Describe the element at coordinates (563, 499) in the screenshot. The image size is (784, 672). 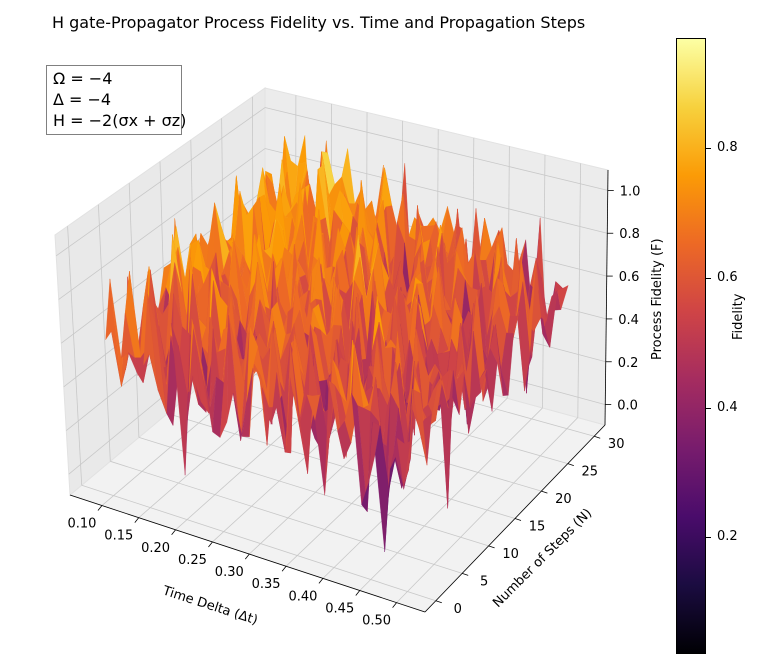
I see `y-tick-label: 20` at that location.